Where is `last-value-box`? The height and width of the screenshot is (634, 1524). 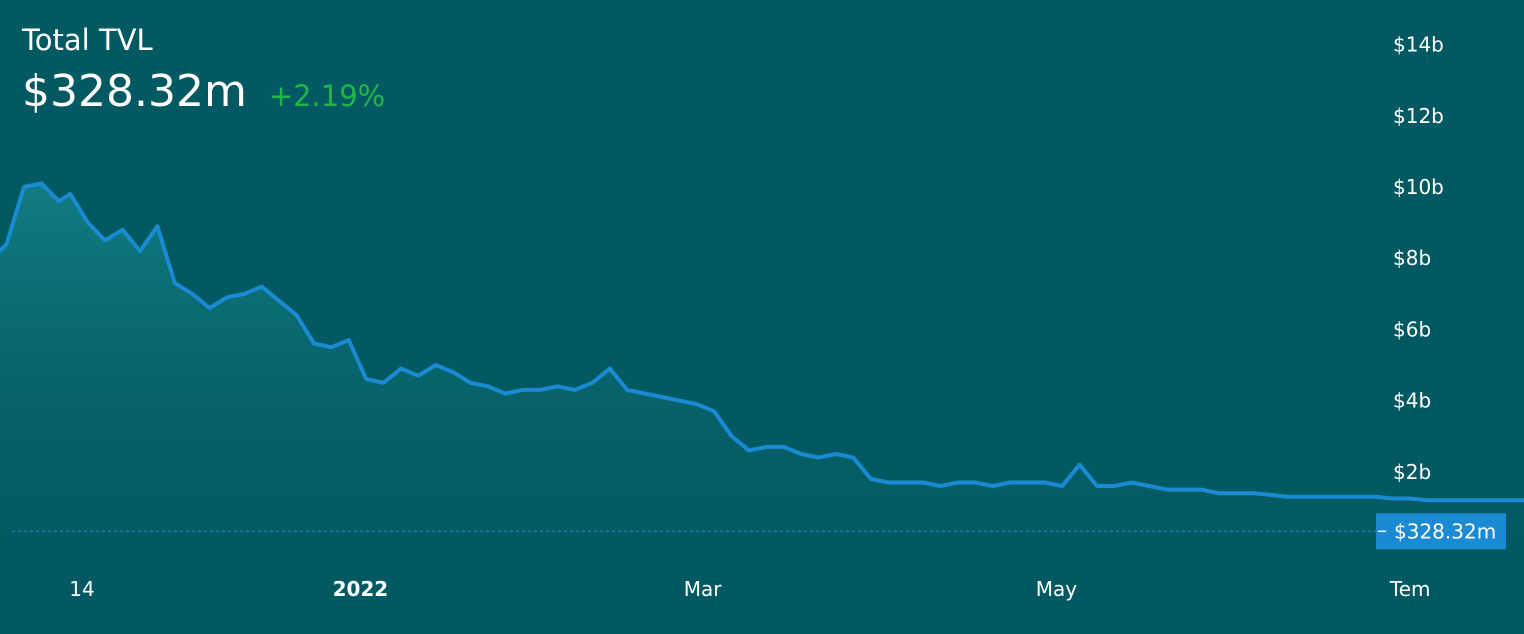 last-value-box is located at coordinates (1441, 531).